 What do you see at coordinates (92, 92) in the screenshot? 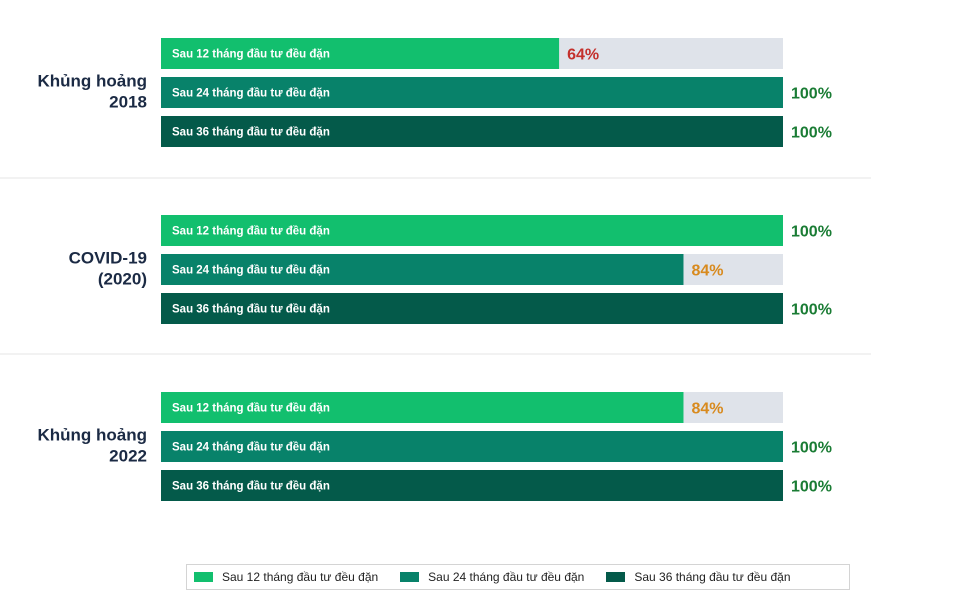
I see `group-label: Khủng hoảng 2018` at bounding box center [92, 92].